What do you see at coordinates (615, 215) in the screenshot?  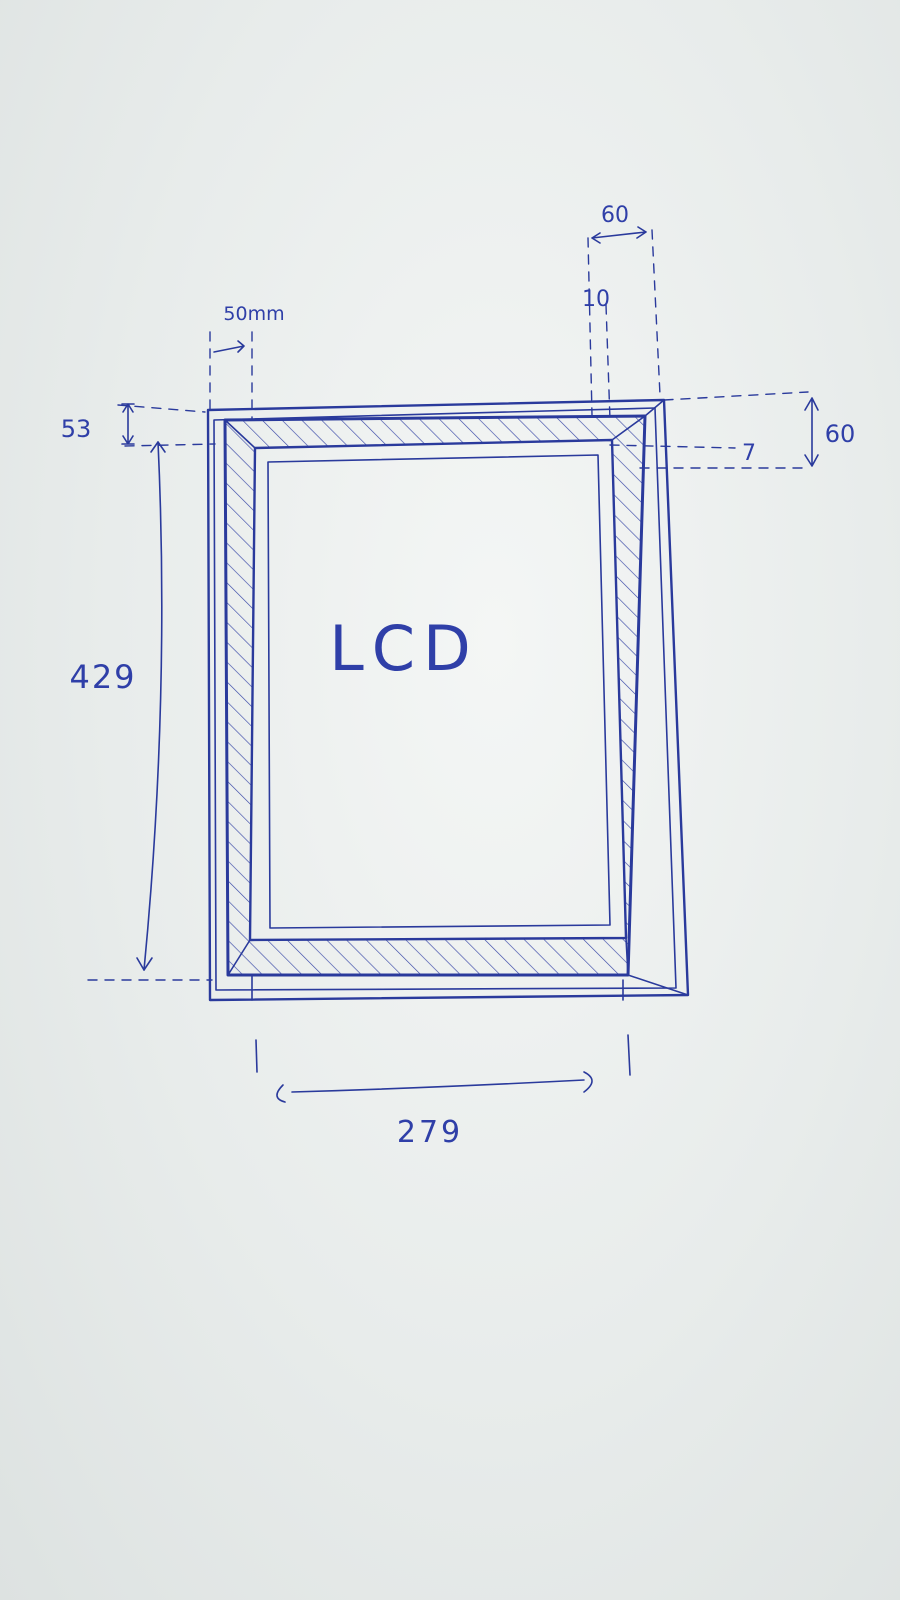 I see `dim-outer-top-width-label: 60` at bounding box center [615, 215].